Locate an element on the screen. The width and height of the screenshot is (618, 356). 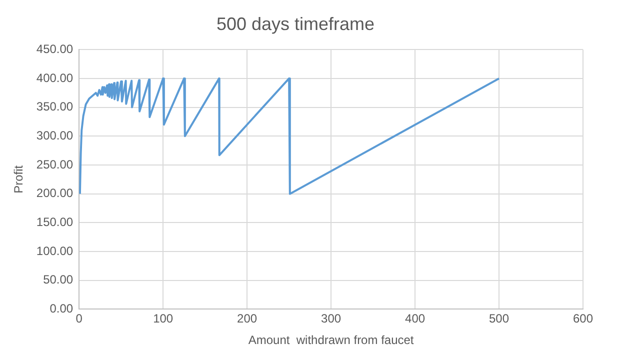
chart-title: 500 days timeframe is located at coordinates (295, 24).